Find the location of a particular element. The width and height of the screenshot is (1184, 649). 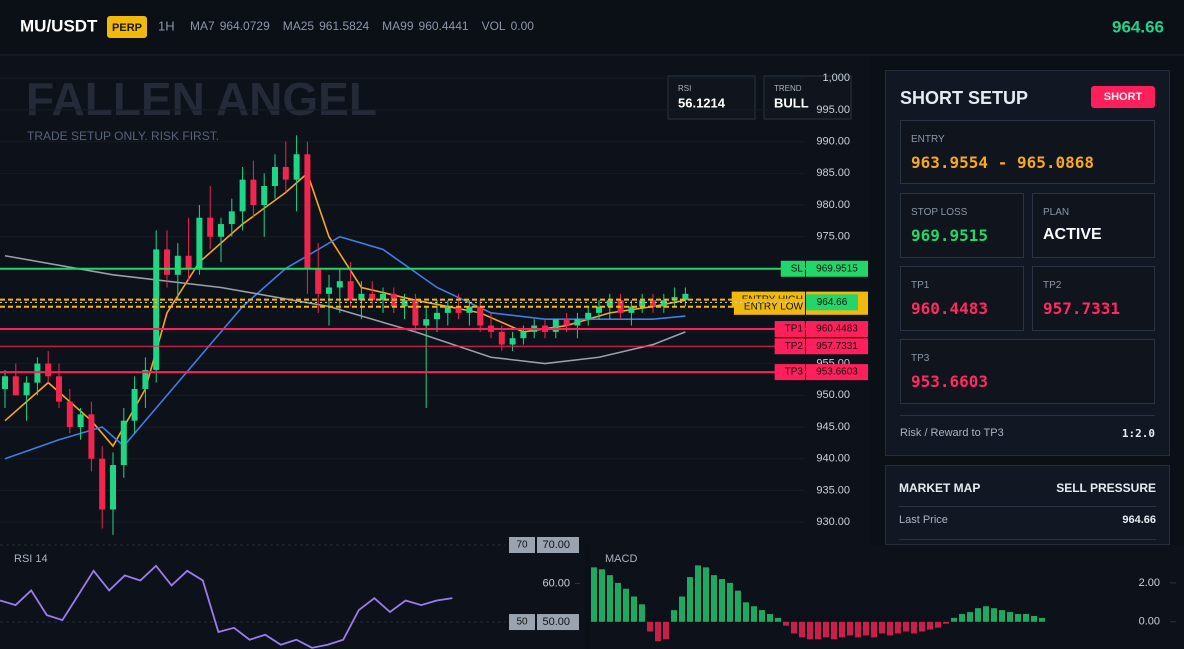

y-tick-label: 0.00 is located at coordinates (1149, 622).